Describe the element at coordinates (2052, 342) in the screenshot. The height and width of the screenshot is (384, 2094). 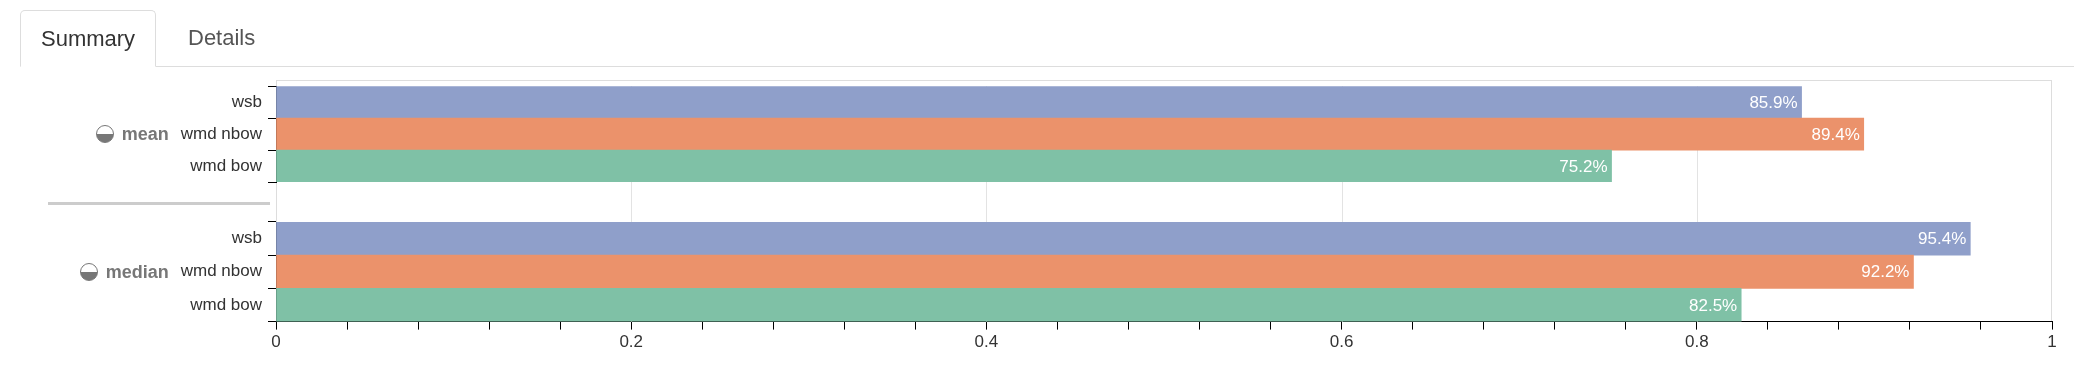
I see `x-tick-label: 1` at that location.